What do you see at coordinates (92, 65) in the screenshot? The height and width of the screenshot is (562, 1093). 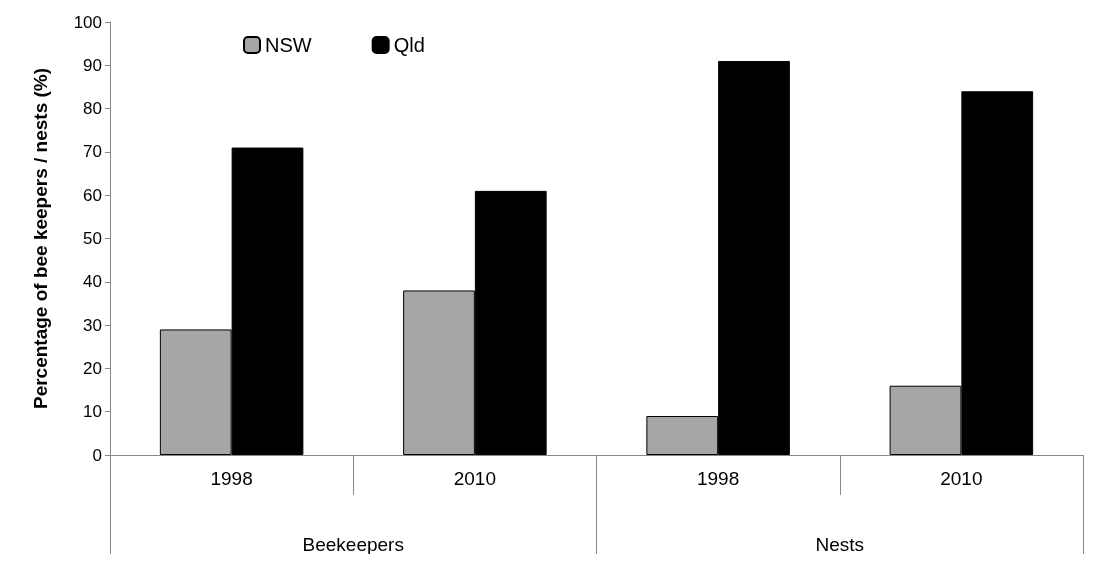 I see `y-tick-label: 90` at bounding box center [92, 65].